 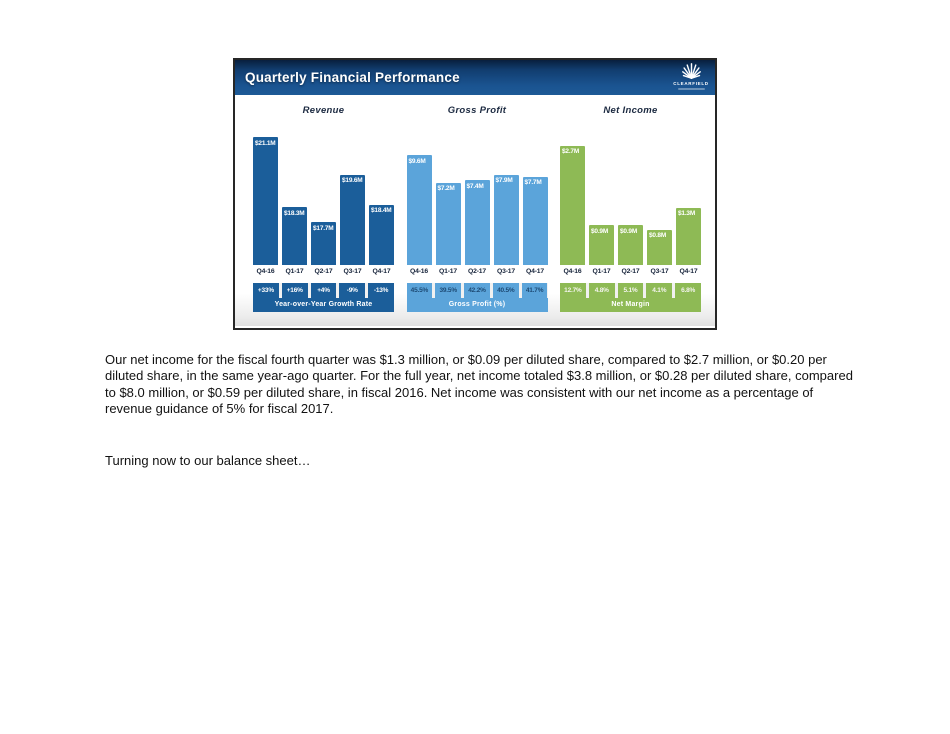 What do you see at coordinates (323, 243) in the screenshot?
I see `revenue-bar-q2-17: $17.7M` at bounding box center [323, 243].